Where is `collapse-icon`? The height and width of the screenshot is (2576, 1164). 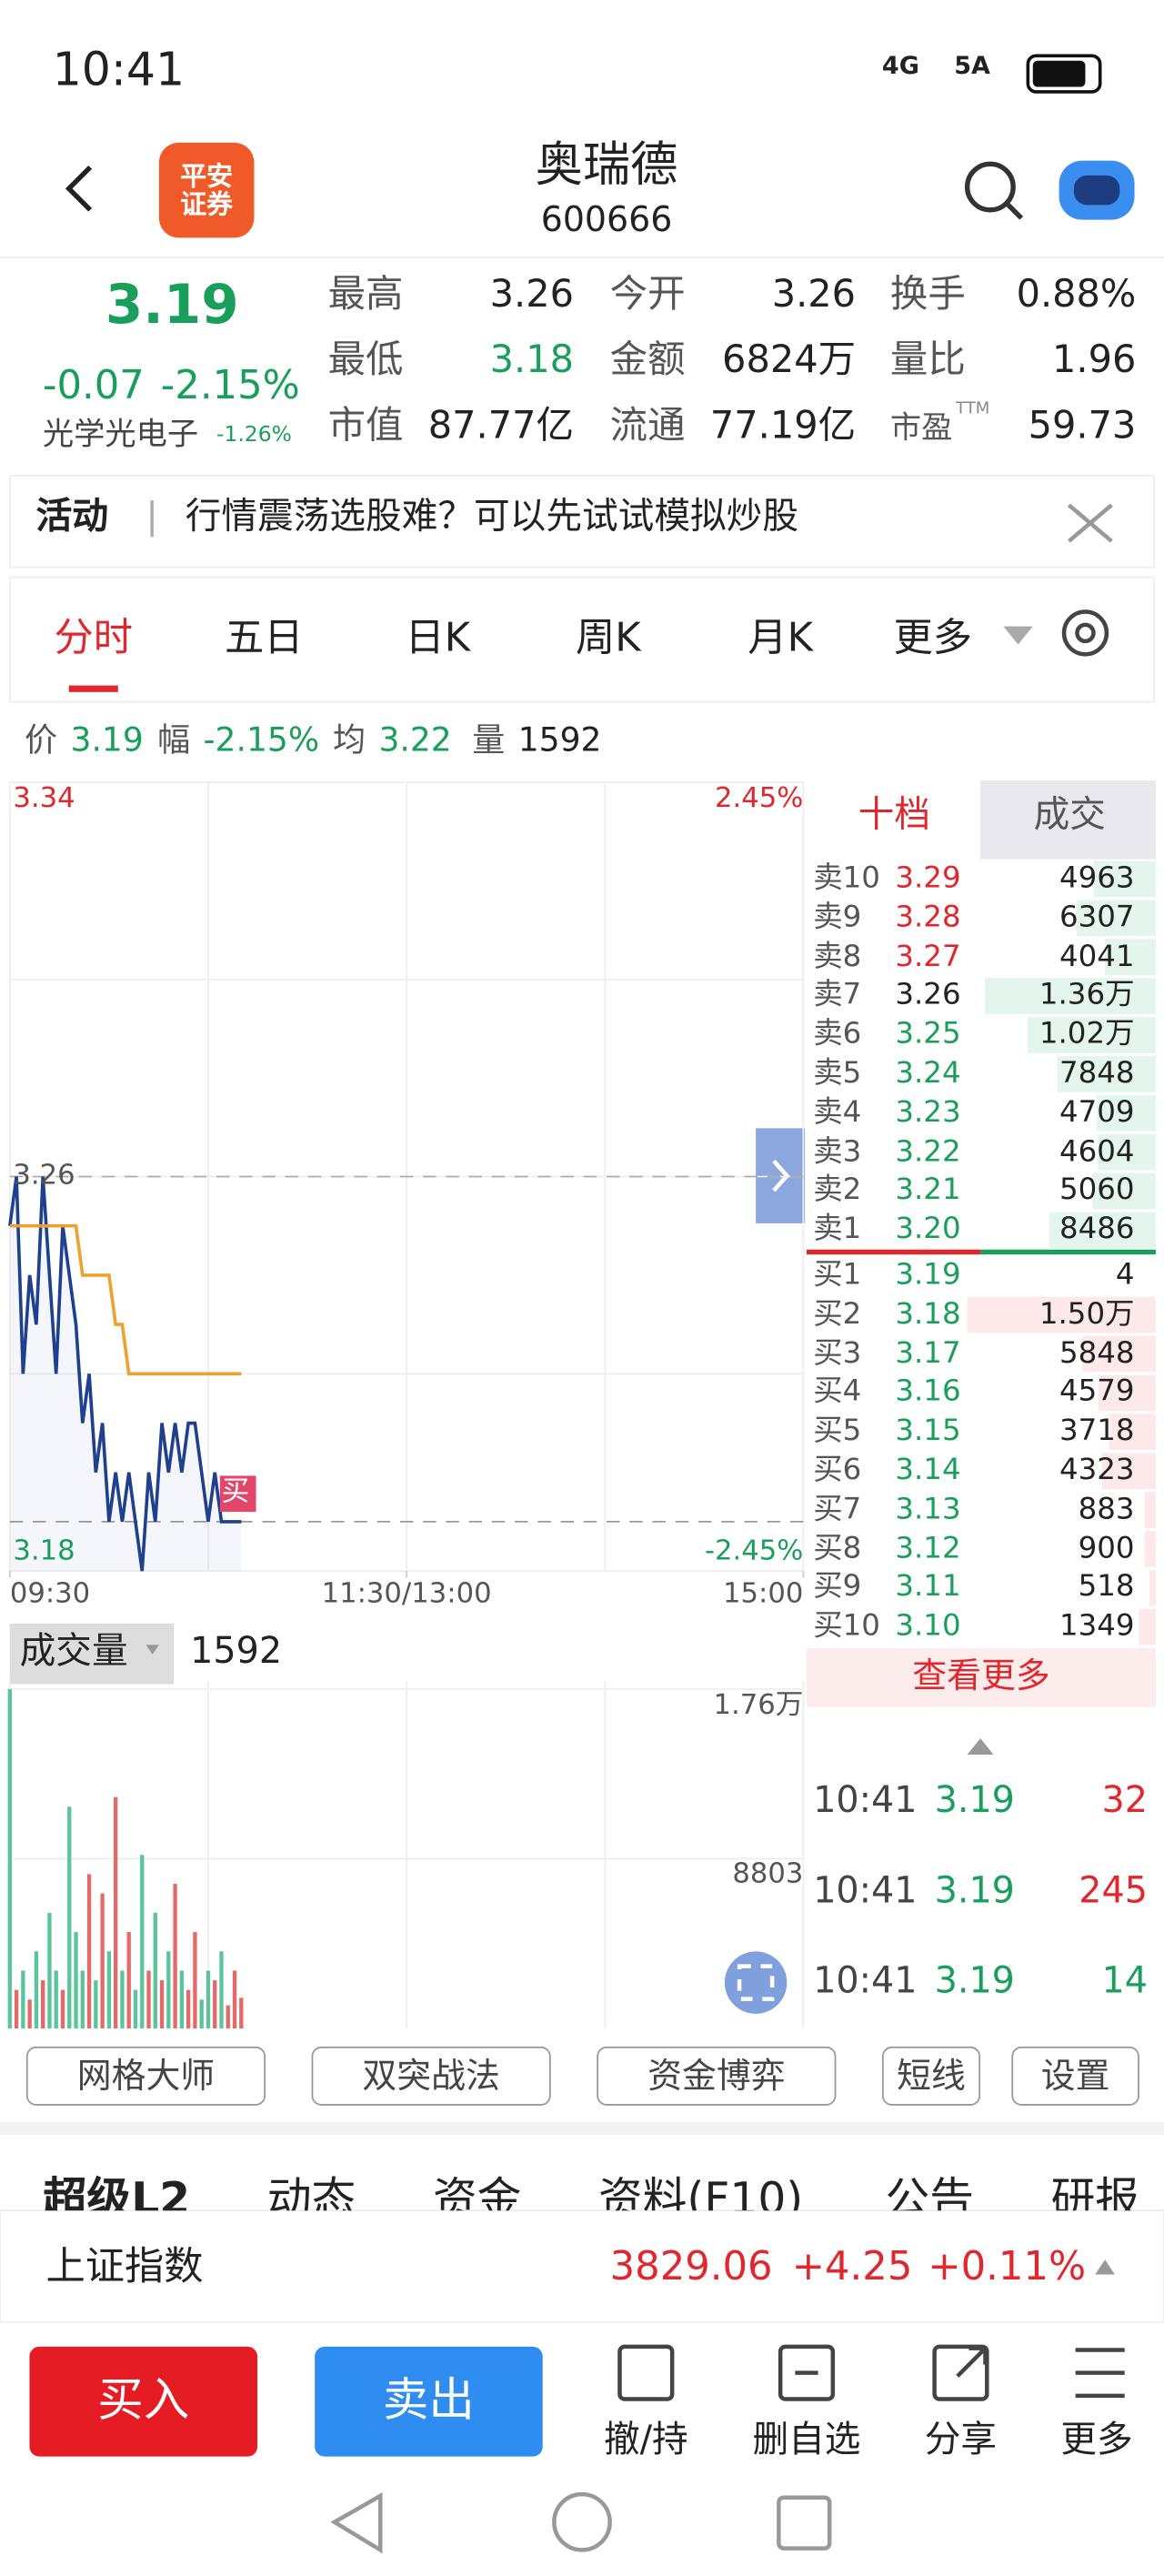
collapse-icon is located at coordinates (1105, 2267).